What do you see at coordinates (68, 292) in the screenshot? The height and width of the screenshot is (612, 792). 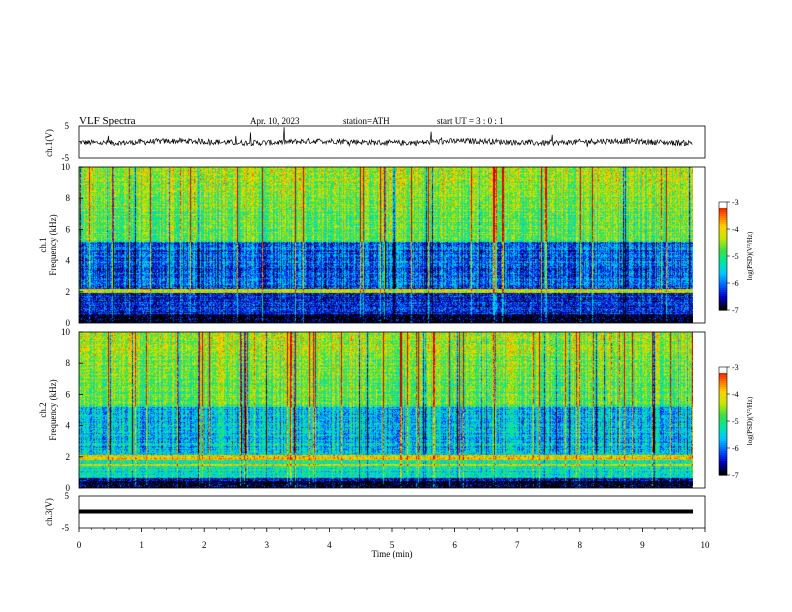 I see `y-tick-label: 2` at bounding box center [68, 292].